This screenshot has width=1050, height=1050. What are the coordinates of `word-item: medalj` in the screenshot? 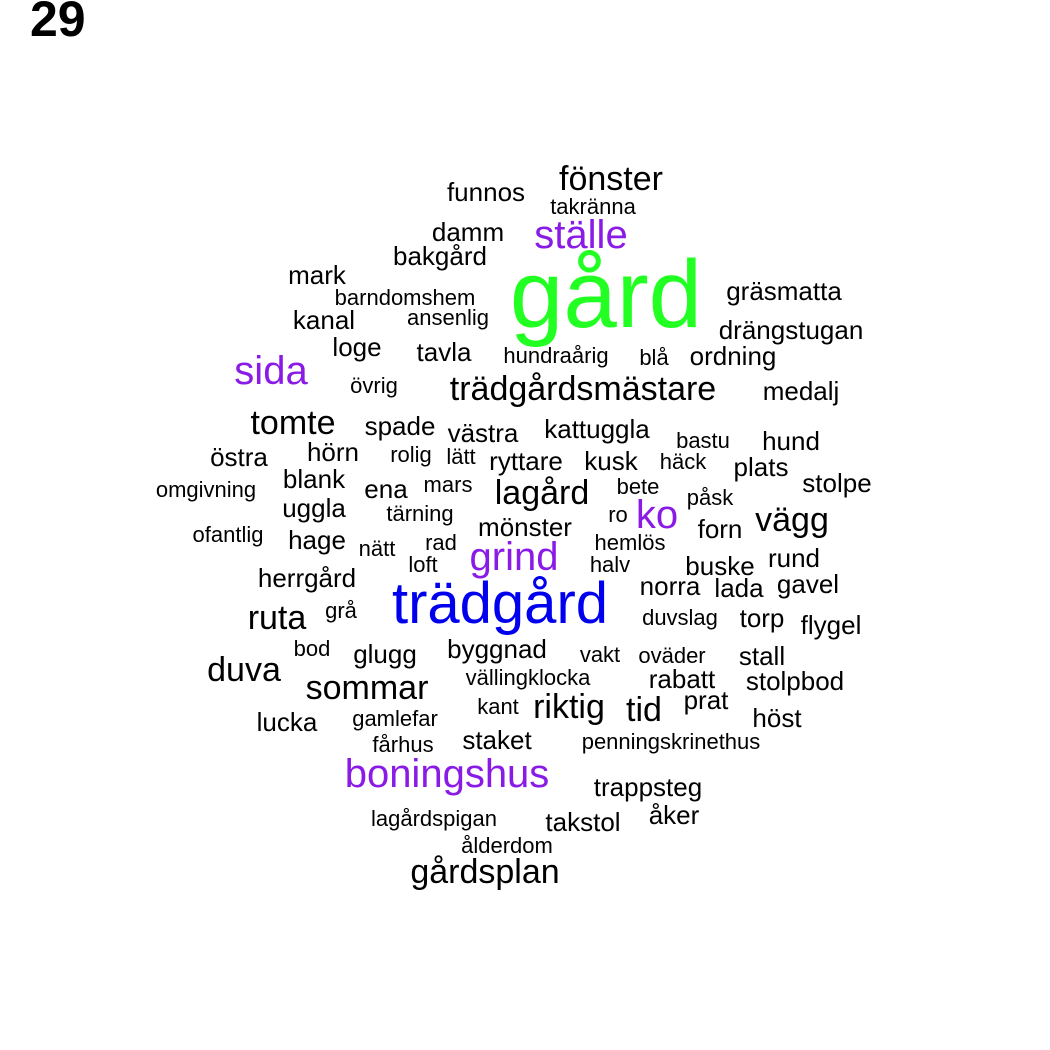 It's located at (801, 391).